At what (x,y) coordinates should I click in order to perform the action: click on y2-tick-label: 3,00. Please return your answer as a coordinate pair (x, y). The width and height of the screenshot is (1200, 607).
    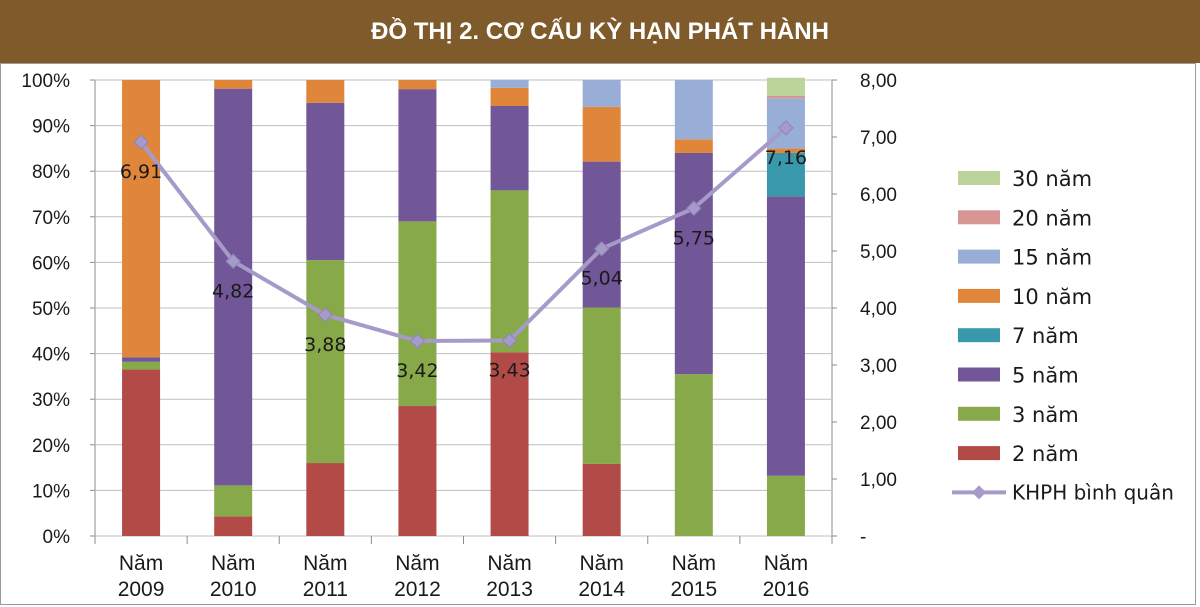
    Looking at the image, I should click on (878, 366).